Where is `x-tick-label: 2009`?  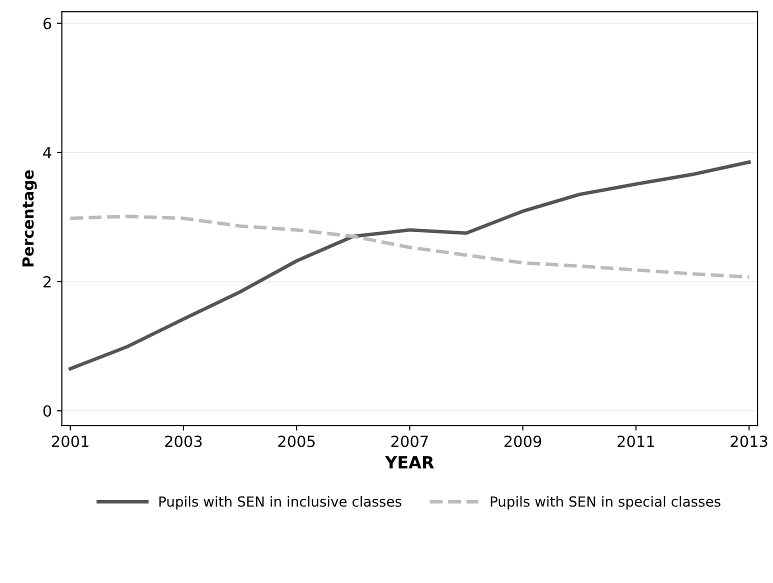 x-tick-label: 2009 is located at coordinates (523, 442).